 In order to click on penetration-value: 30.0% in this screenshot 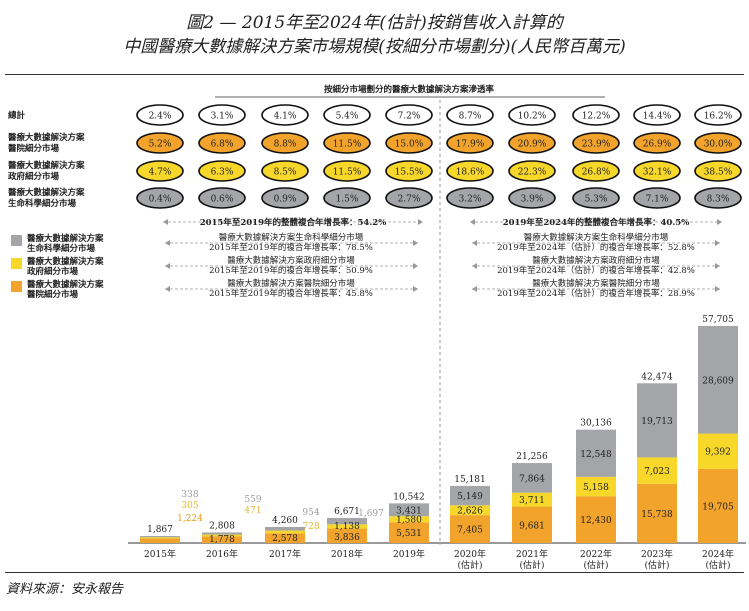, I will do `click(718, 145)`.